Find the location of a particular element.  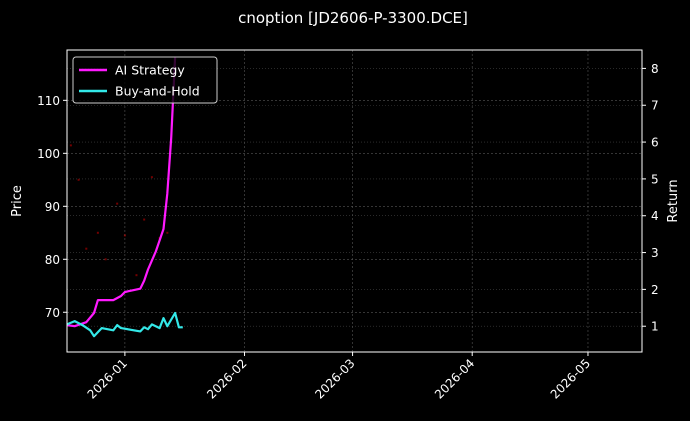

y-left-tick-label: 110 is located at coordinates (48, 101).